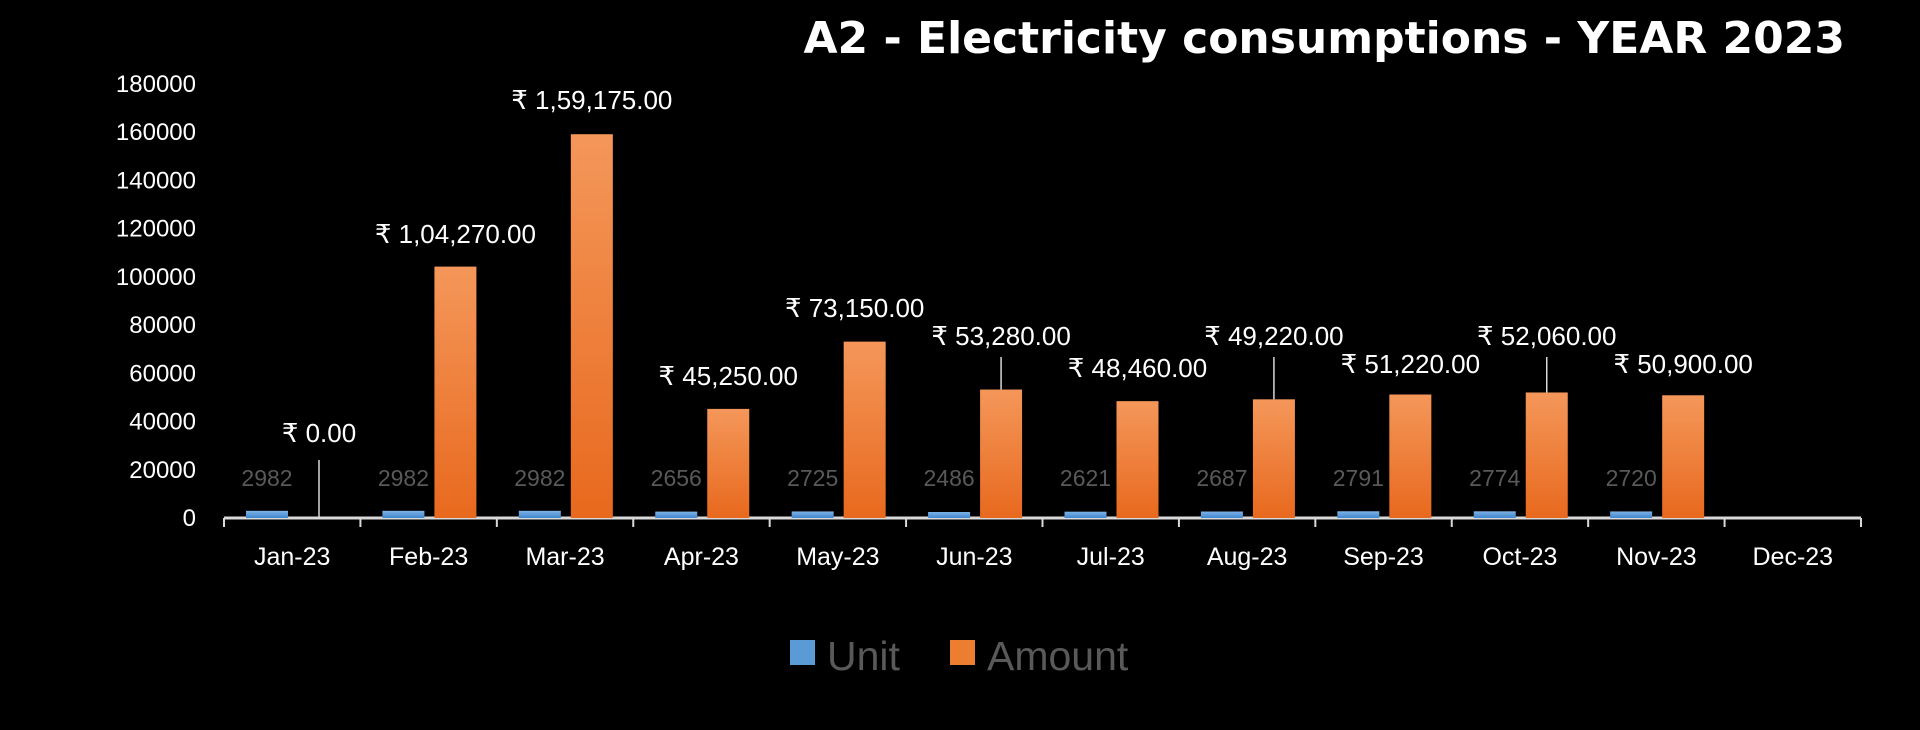  What do you see at coordinates (1792, 557) in the screenshot?
I see `x-tick-label: Dec-23` at bounding box center [1792, 557].